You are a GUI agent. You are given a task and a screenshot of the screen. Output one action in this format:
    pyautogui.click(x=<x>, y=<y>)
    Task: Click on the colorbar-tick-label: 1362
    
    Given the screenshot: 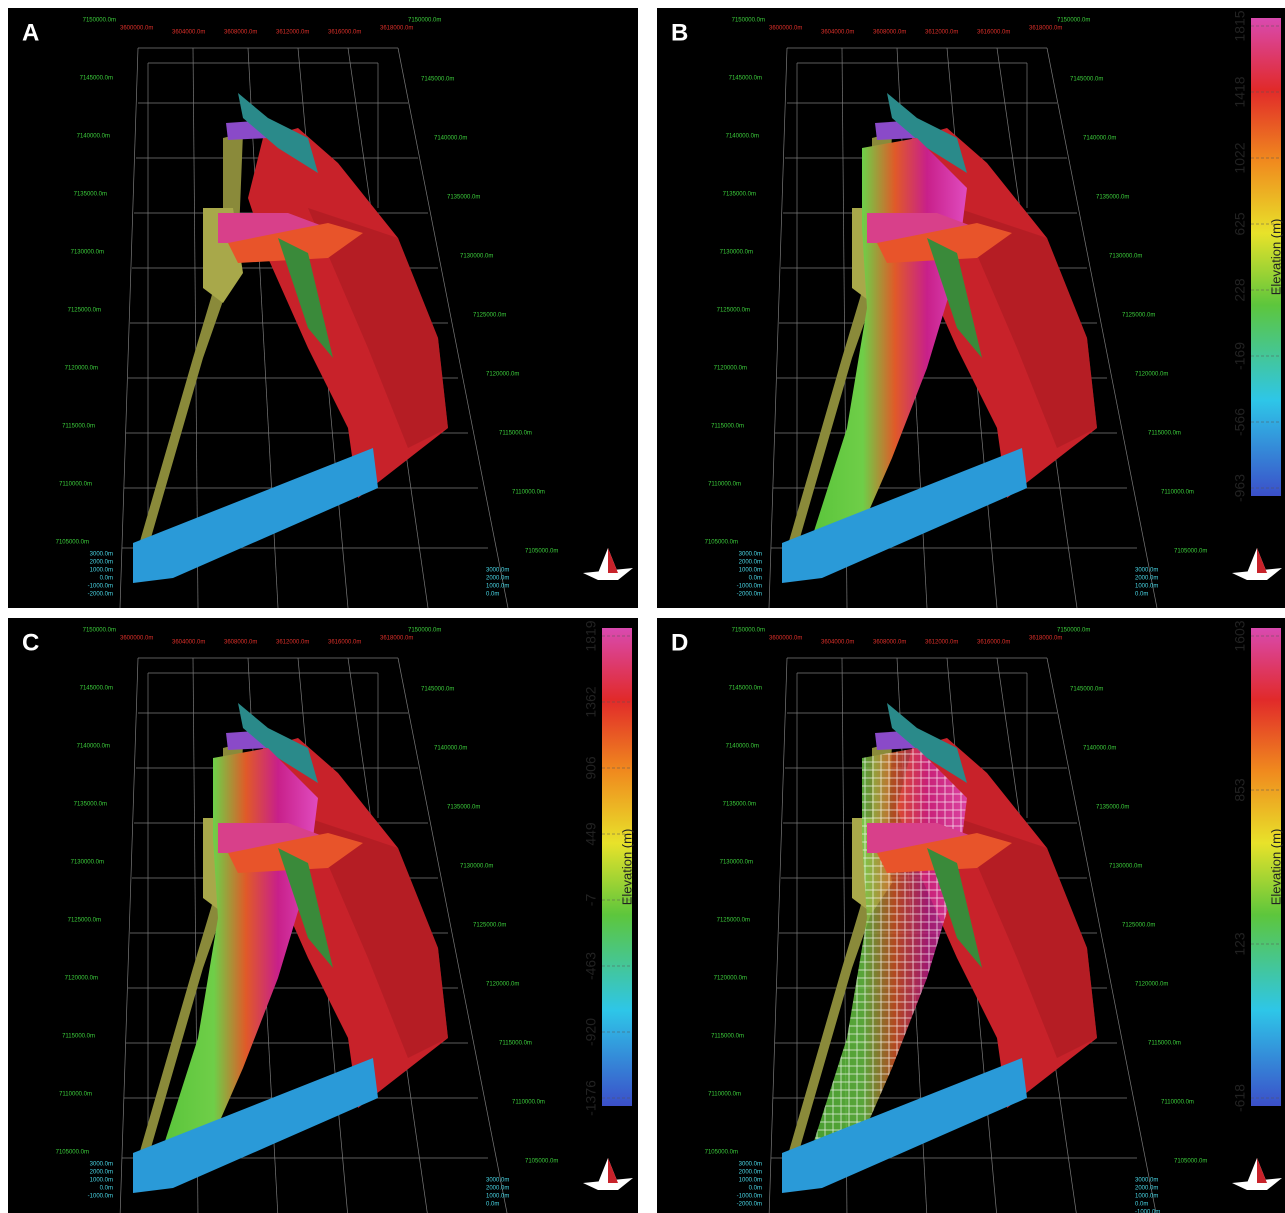 What is the action you would take?
    pyautogui.click(x=591, y=701)
    